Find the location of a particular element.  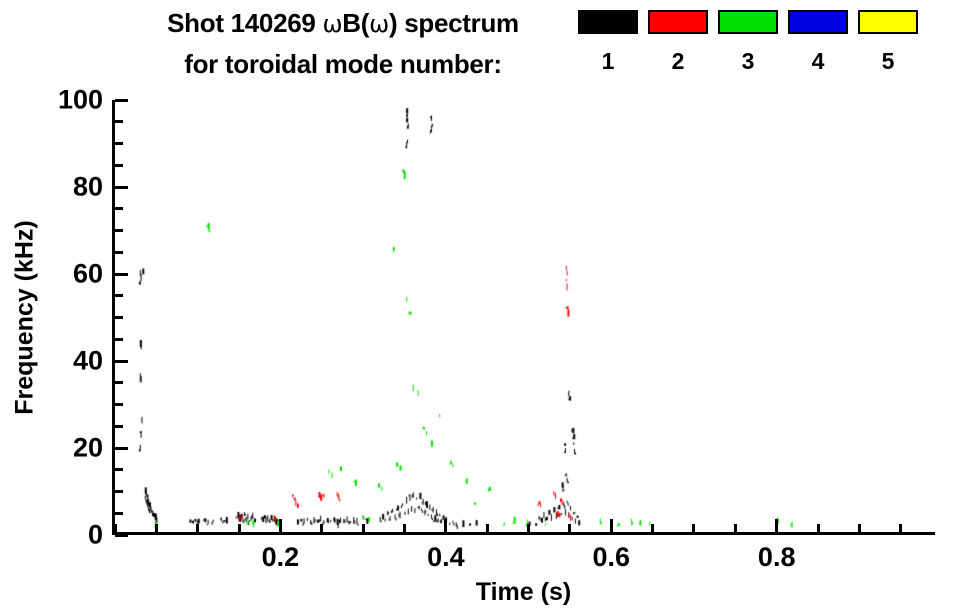

legend-item-1: 1 is located at coordinates (608, 41).